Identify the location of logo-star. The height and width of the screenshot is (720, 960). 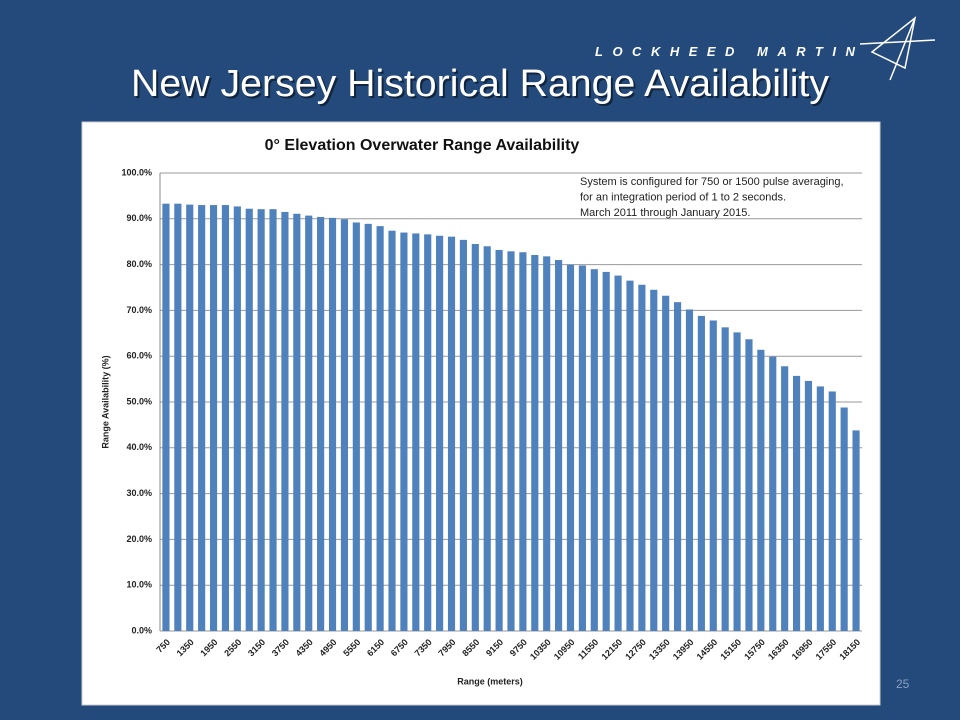
(897, 48).